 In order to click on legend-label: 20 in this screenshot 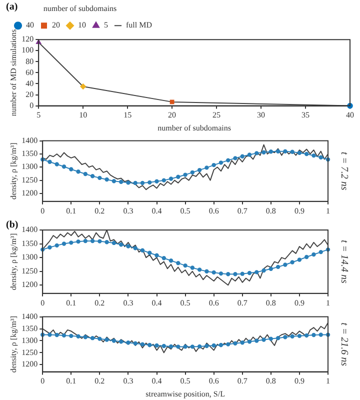, I will do `click(56, 25)`.